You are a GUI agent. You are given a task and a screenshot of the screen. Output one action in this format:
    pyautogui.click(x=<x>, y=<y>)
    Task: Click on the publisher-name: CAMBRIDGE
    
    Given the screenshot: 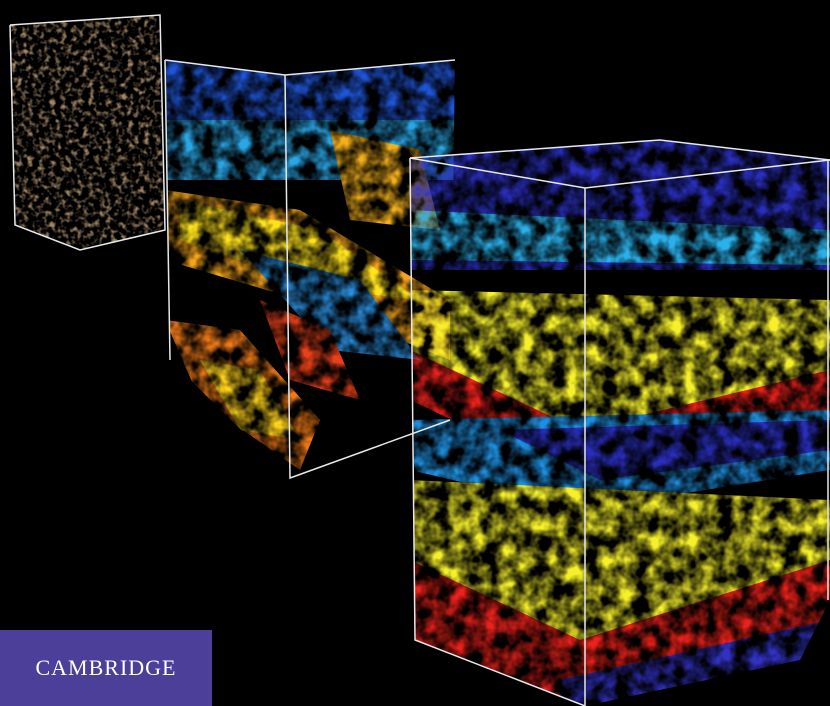 What is the action you would take?
    pyautogui.click(x=106, y=667)
    